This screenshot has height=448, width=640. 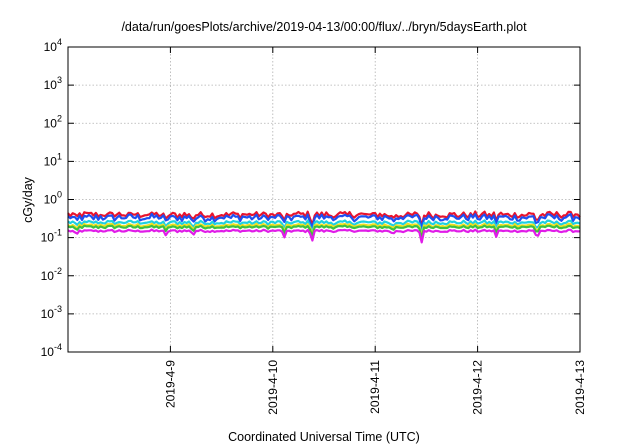 What do you see at coordinates (58, 271) in the screenshot?
I see `y-tick-label-exponent: -2` at bounding box center [58, 271].